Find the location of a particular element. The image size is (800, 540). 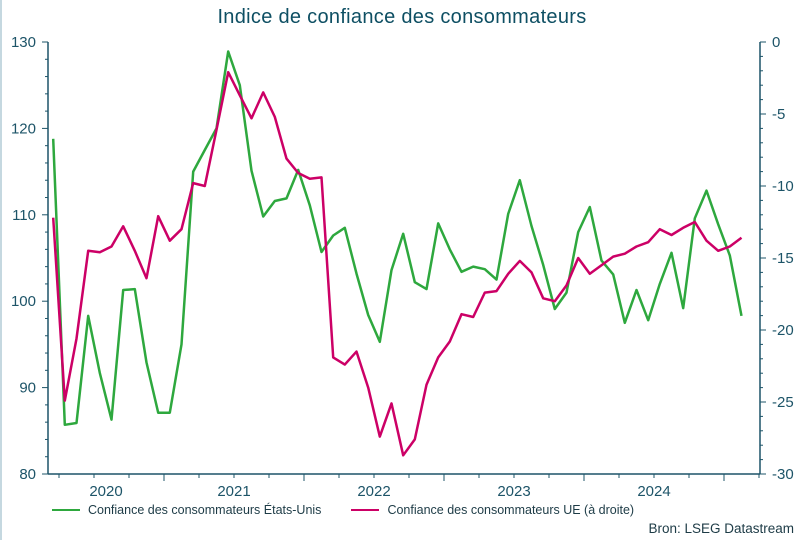

x-tick-label: 2022 is located at coordinates (373, 491).